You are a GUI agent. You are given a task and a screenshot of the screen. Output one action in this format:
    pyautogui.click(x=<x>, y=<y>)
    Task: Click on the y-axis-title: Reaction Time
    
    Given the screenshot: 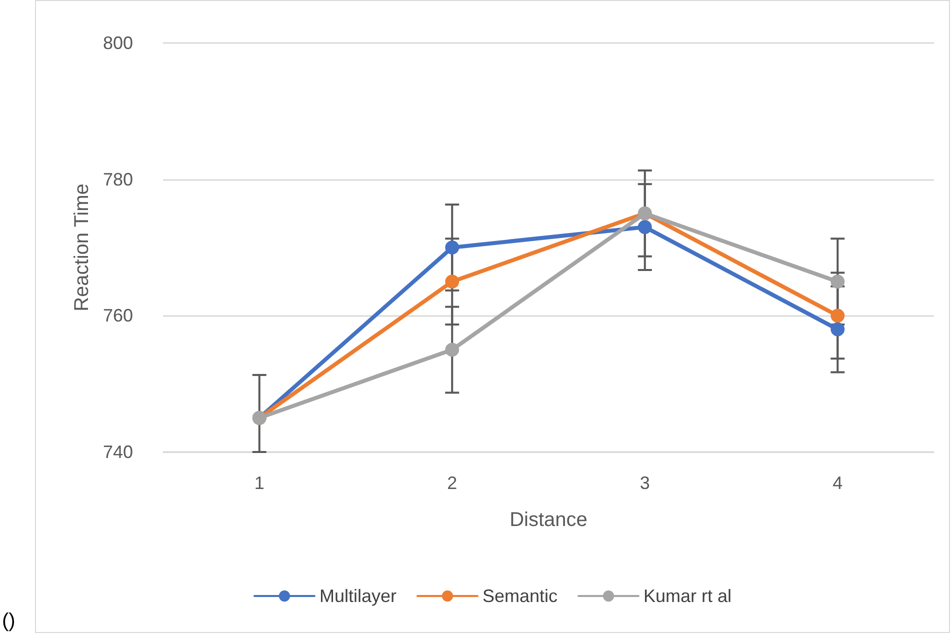 What is the action you would take?
    pyautogui.click(x=82, y=248)
    